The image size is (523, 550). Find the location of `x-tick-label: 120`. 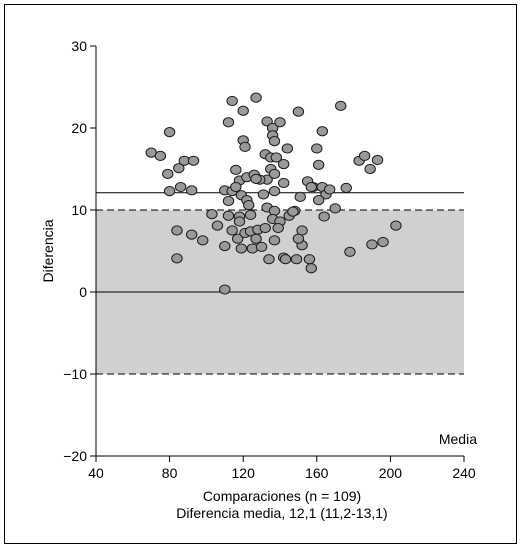

x-tick-label: 120 is located at coordinates (244, 473).